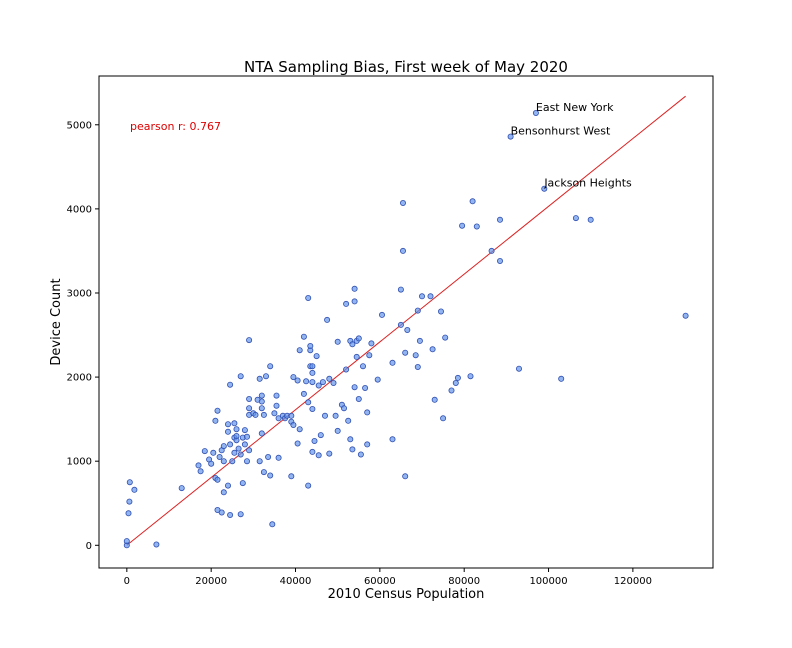 This screenshot has width=792, height=648. I want to click on y-axis-ticks: 0 1000 2000 3000 4000 5000, so click(83, 336).